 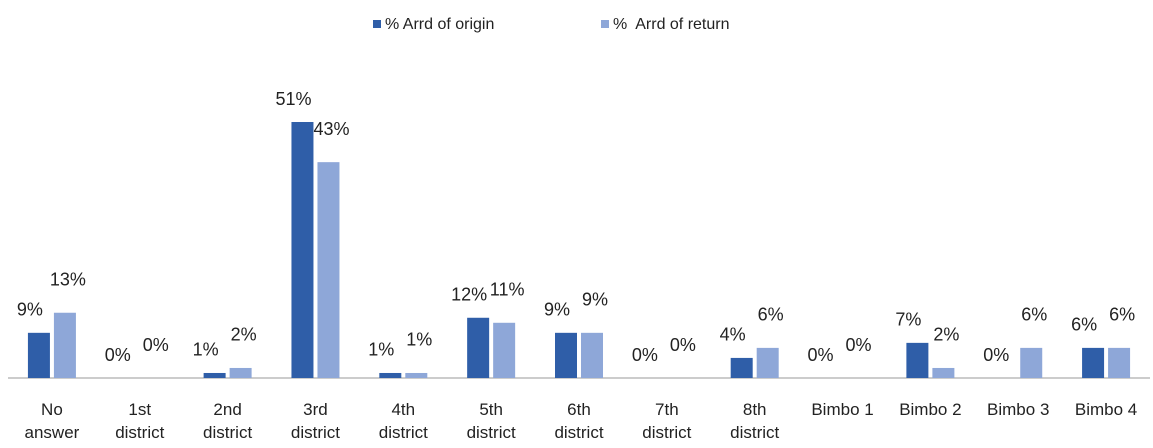 What do you see at coordinates (755, 421) in the screenshot?
I see `x-tick-label: 8th district` at bounding box center [755, 421].